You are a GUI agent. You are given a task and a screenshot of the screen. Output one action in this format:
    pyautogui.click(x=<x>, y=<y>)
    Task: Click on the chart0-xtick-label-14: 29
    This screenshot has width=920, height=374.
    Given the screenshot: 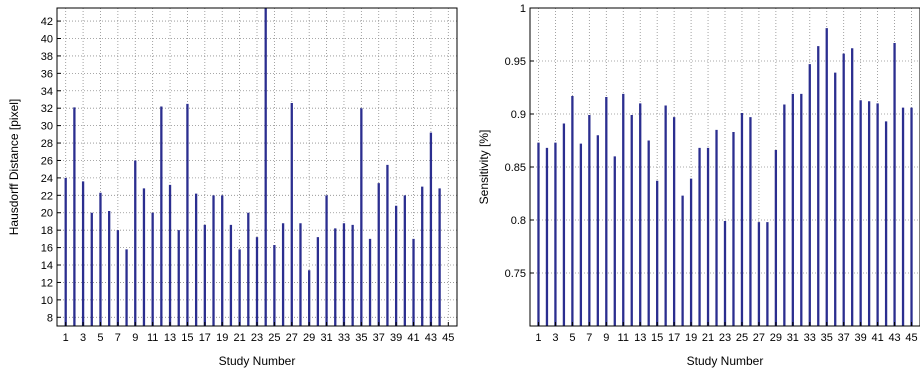 What is the action you would take?
    pyautogui.click(x=309, y=338)
    